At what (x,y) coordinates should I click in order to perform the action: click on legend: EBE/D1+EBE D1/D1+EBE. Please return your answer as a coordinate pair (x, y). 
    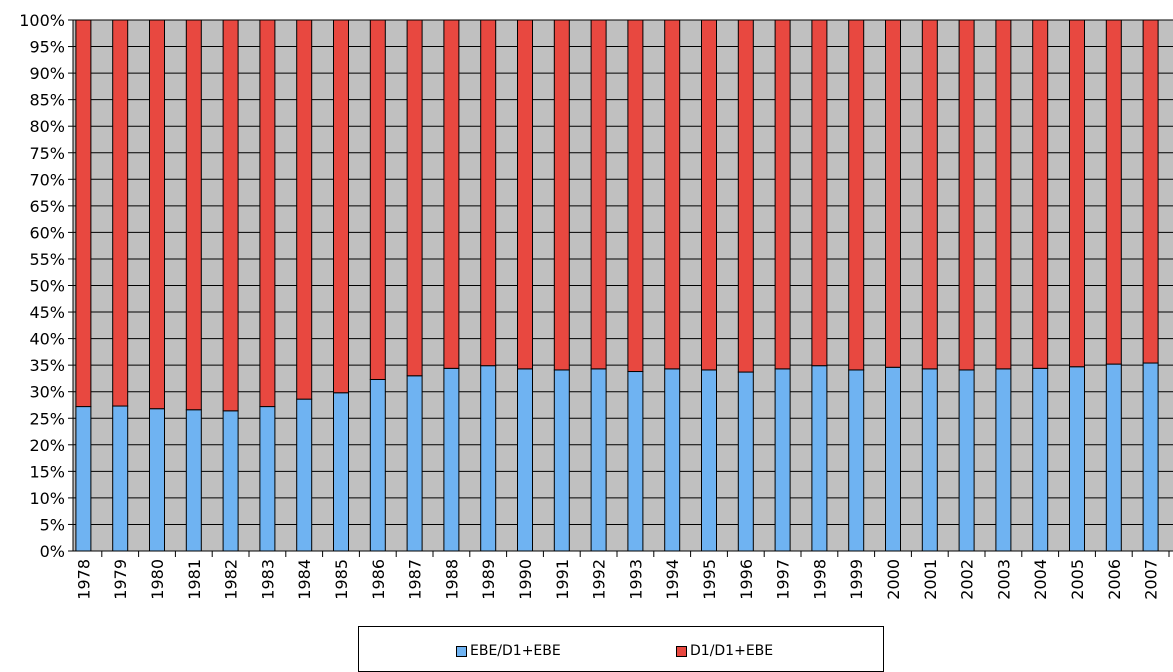
    Looking at the image, I should click on (621, 649).